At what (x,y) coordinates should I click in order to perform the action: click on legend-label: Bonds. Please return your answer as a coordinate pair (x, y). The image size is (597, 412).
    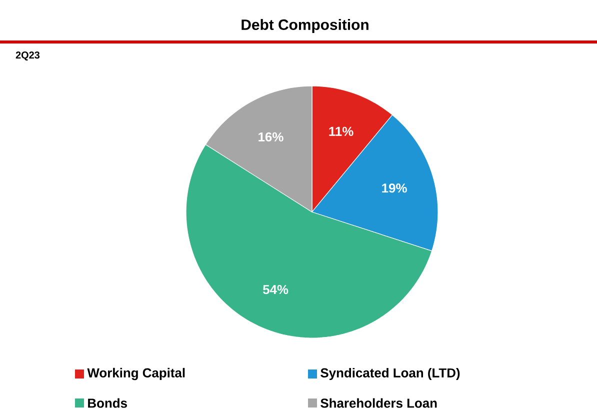
    Looking at the image, I should click on (107, 403).